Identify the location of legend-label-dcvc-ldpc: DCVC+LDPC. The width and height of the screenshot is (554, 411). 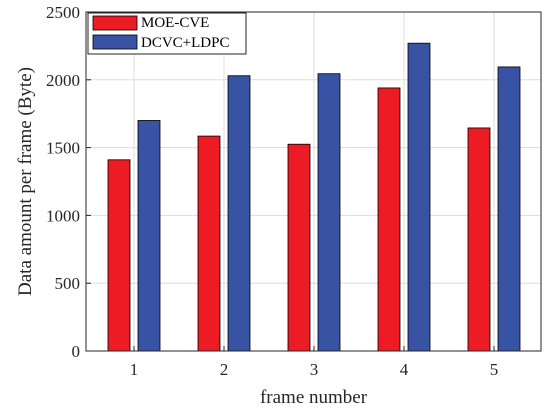
(185, 43).